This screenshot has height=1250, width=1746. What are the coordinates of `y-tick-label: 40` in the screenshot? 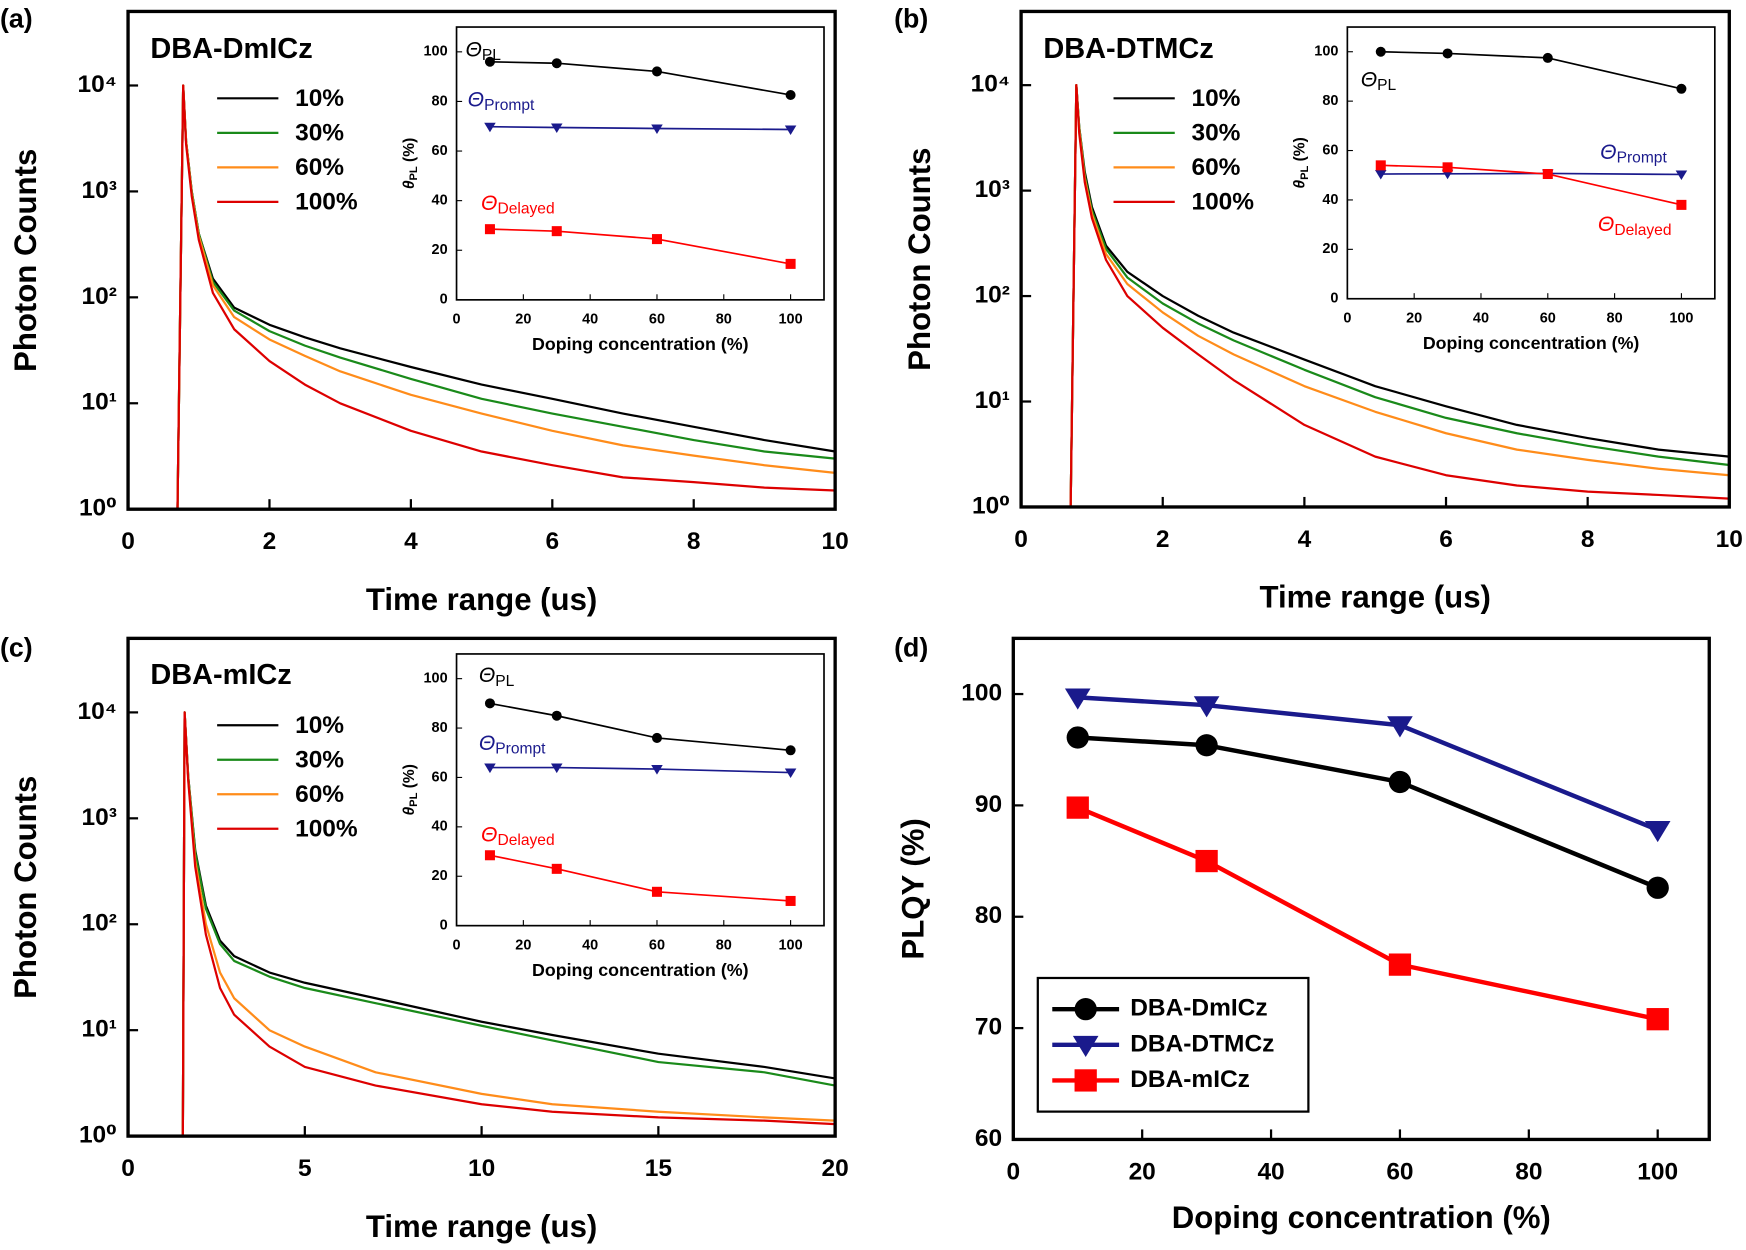 It's located at (440, 827).